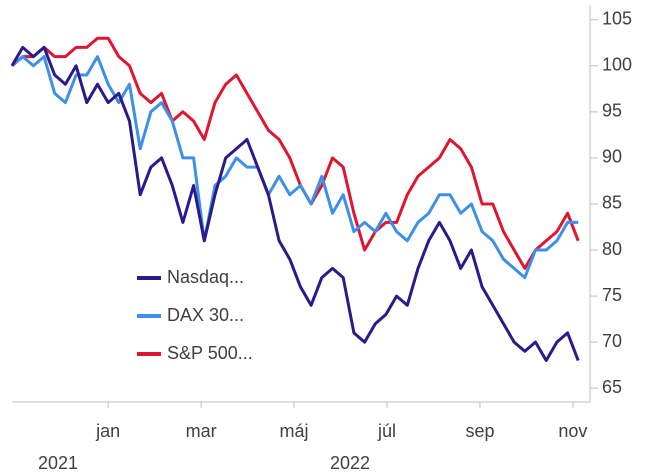 The width and height of the screenshot is (650, 474). I want to click on x-tick-label: jan, so click(107, 431).